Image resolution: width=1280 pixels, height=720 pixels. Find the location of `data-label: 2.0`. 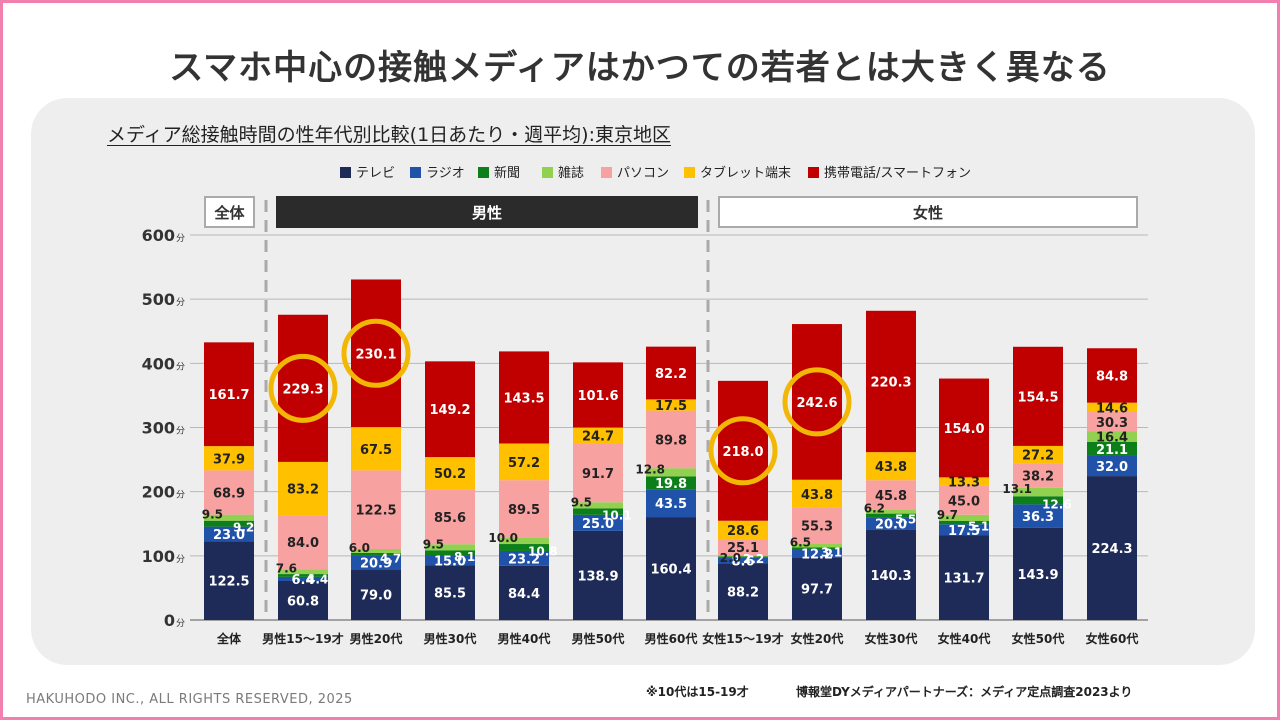

data-label: 2.0 is located at coordinates (730, 558).